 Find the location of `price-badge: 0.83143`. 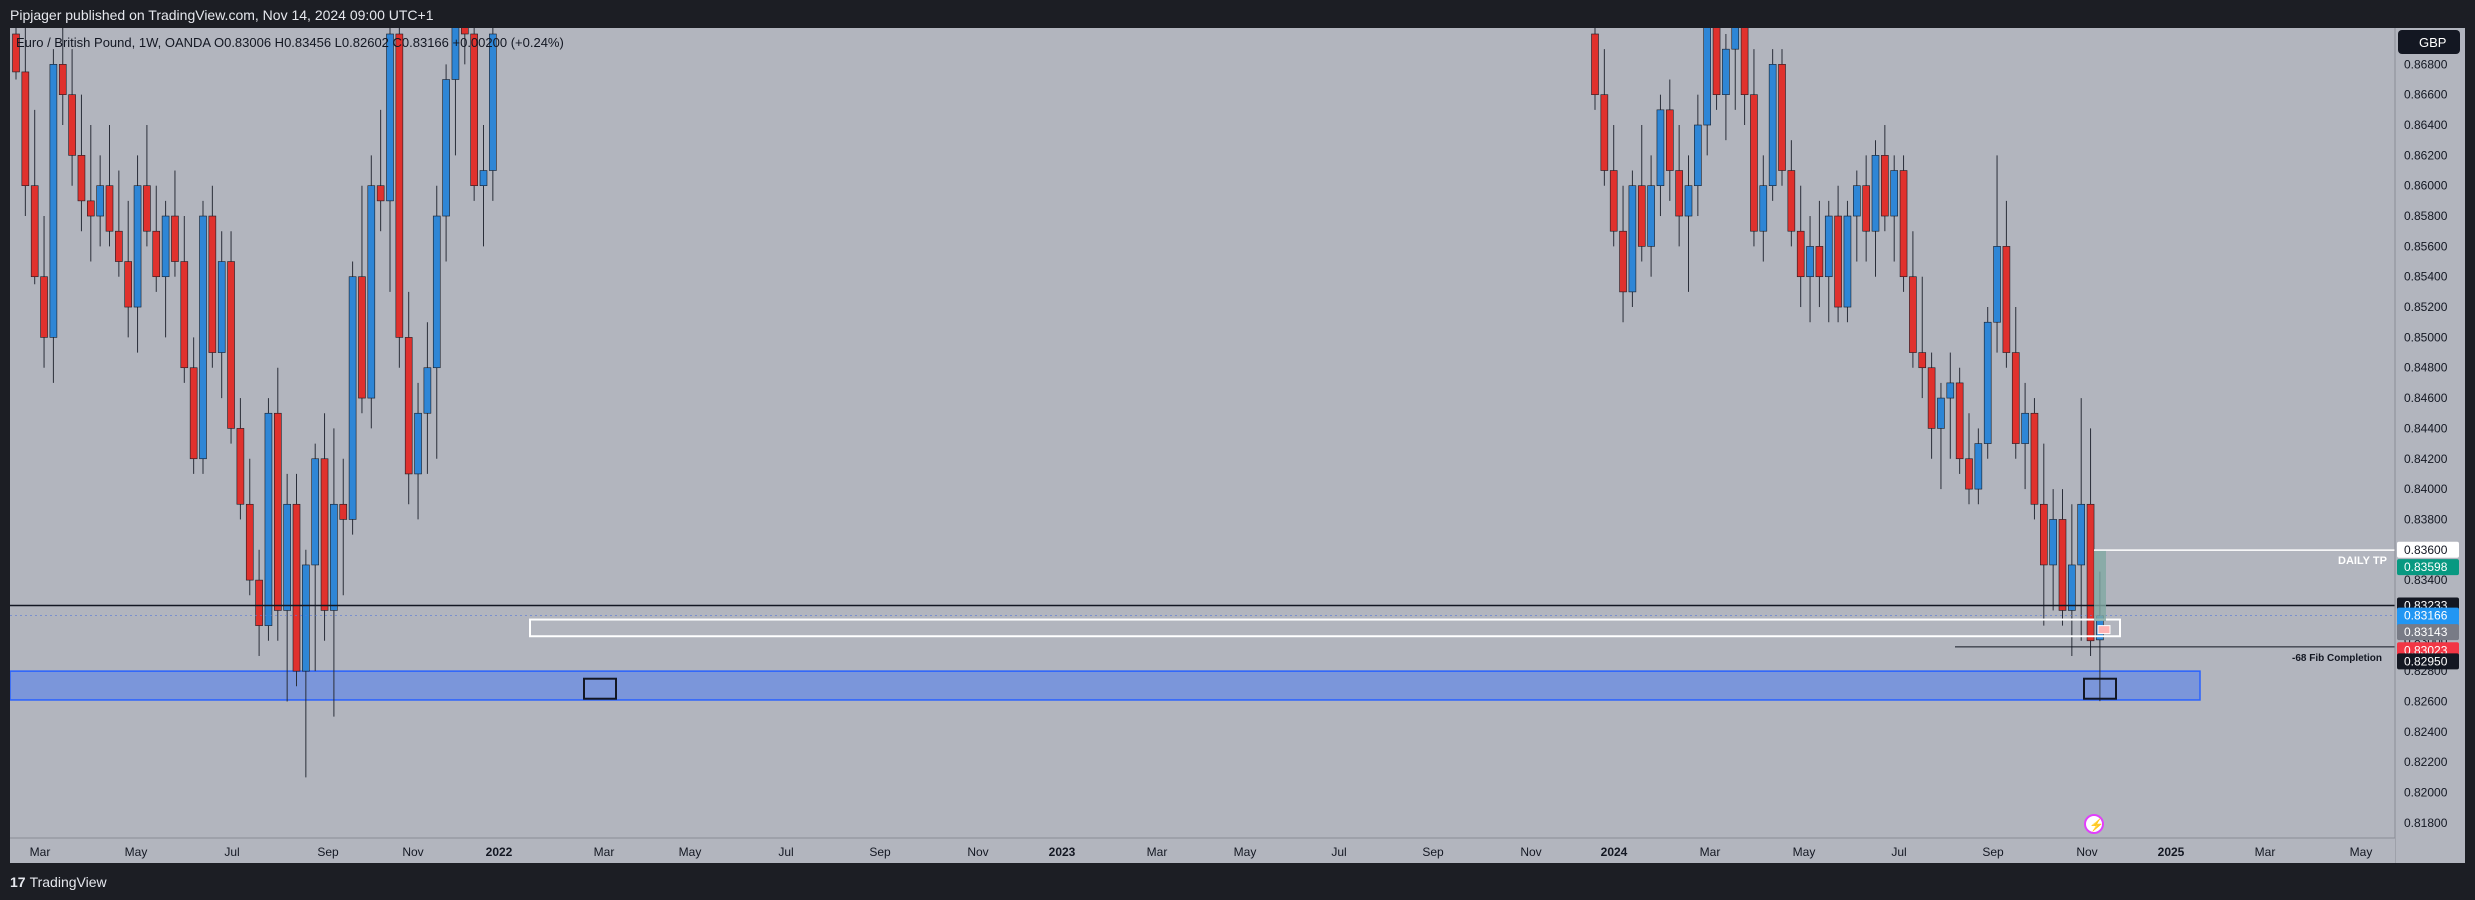

price-badge: 0.83143 is located at coordinates (2428, 632).